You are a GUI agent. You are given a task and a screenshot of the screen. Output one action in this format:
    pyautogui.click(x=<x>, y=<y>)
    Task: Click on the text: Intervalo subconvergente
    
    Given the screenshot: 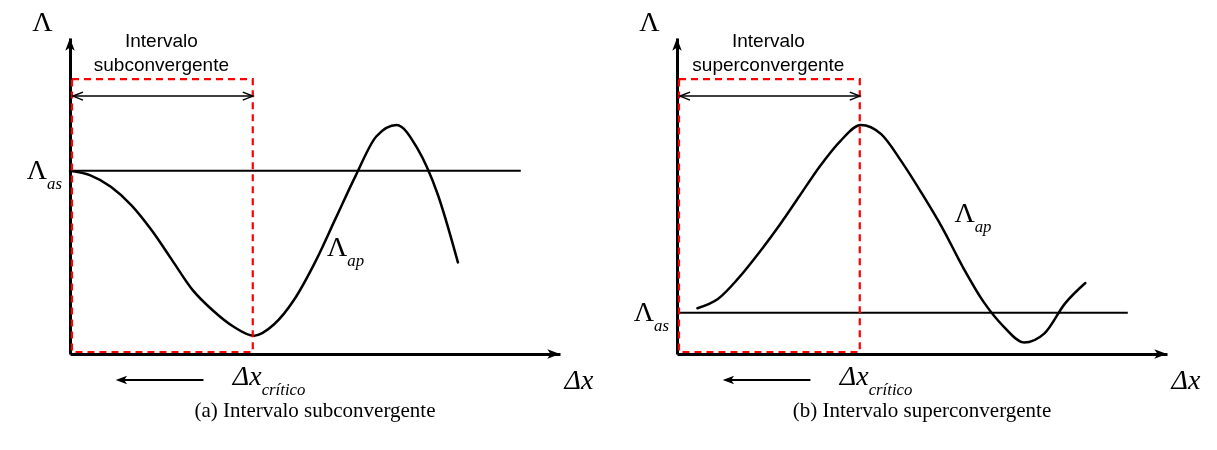 What is the action you would take?
    pyautogui.click(x=161, y=53)
    